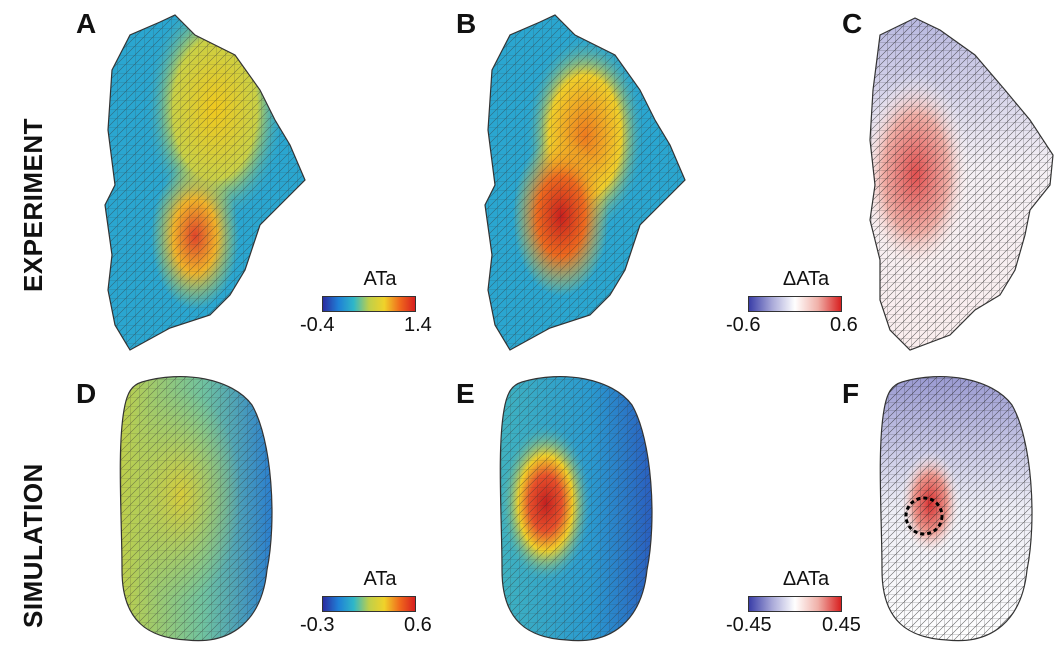 Image resolution: width=1056 pixels, height=655 pixels. I want to click on colorbar-max-label: 0.45, so click(841, 625).